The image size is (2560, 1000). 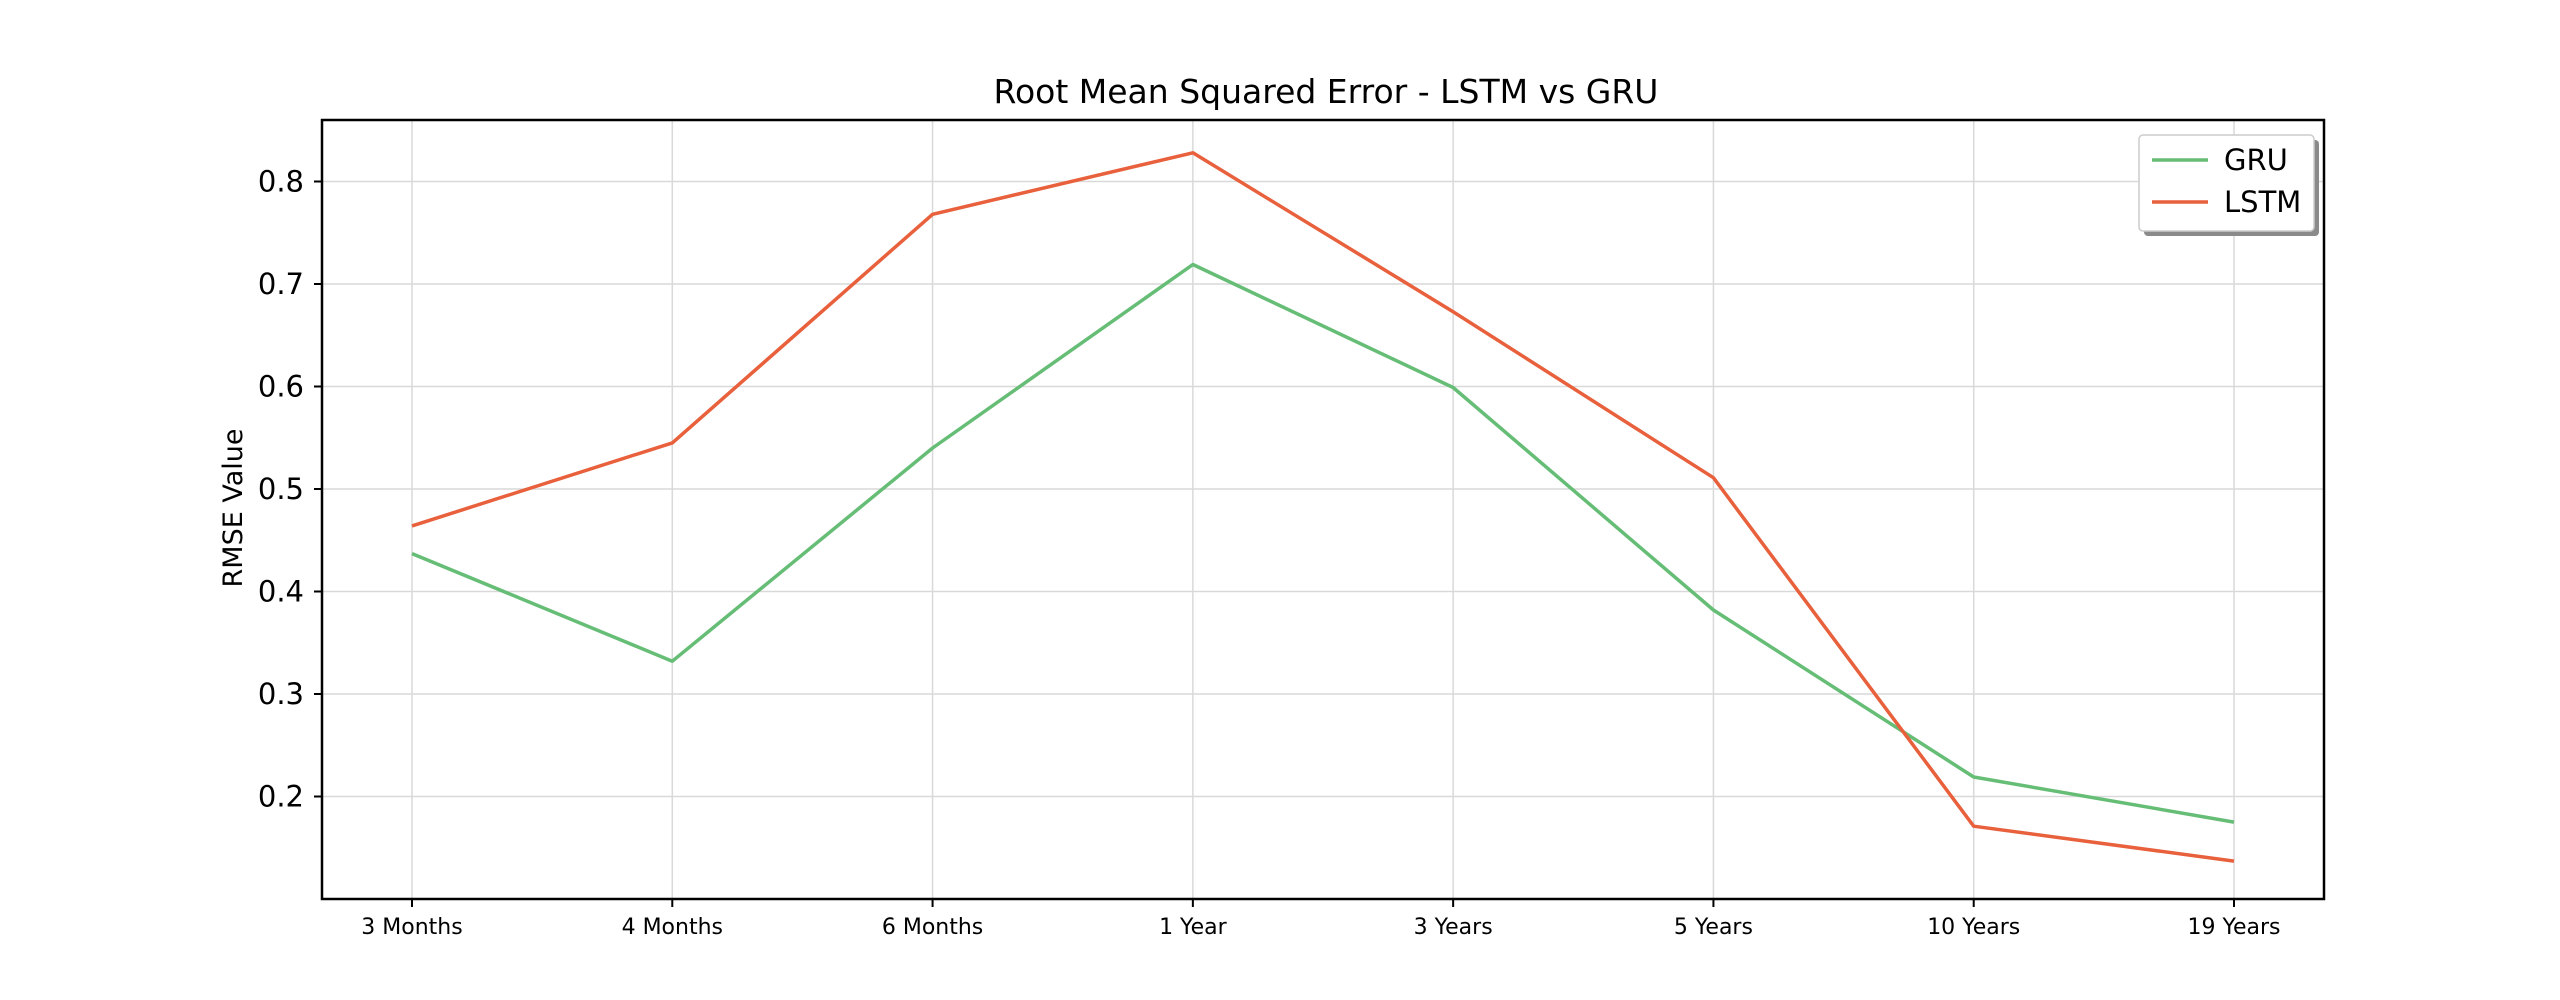 What do you see at coordinates (672, 927) in the screenshot?
I see `x-tick-label: 4 Months` at bounding box center [672, 927].